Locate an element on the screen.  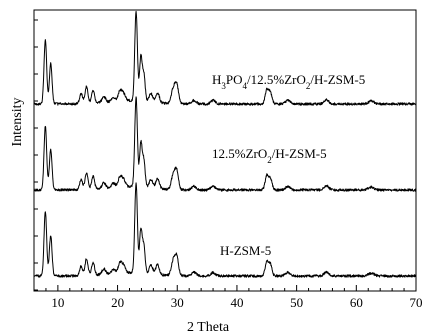
x-tick-label: 40 is located at coordinates (236, 302).